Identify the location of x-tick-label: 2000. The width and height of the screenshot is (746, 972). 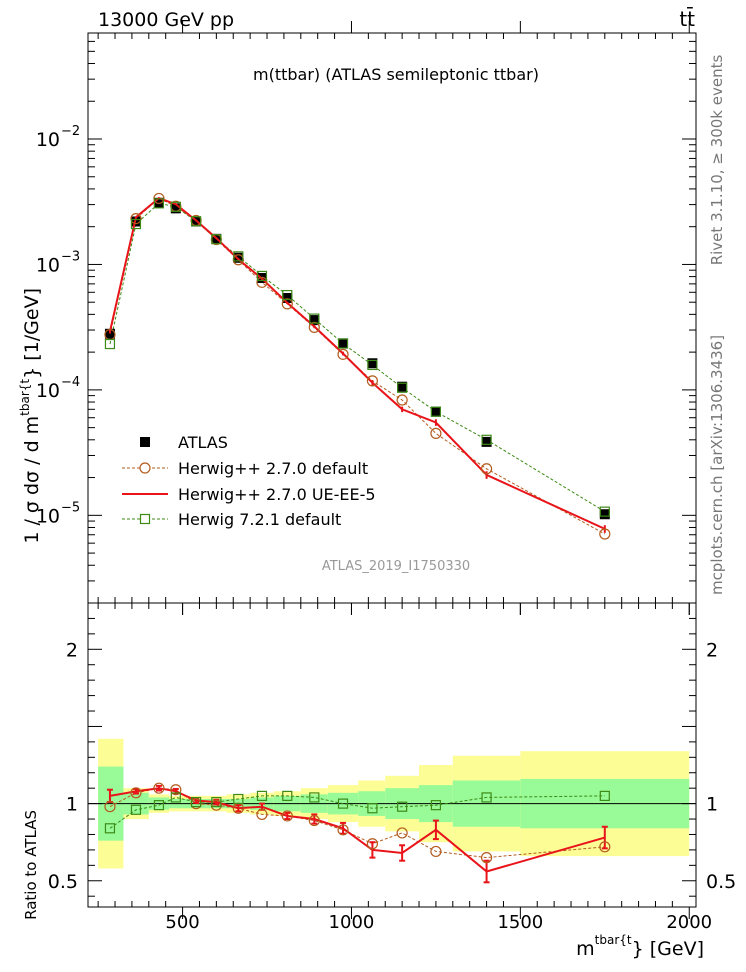
(689, 922).